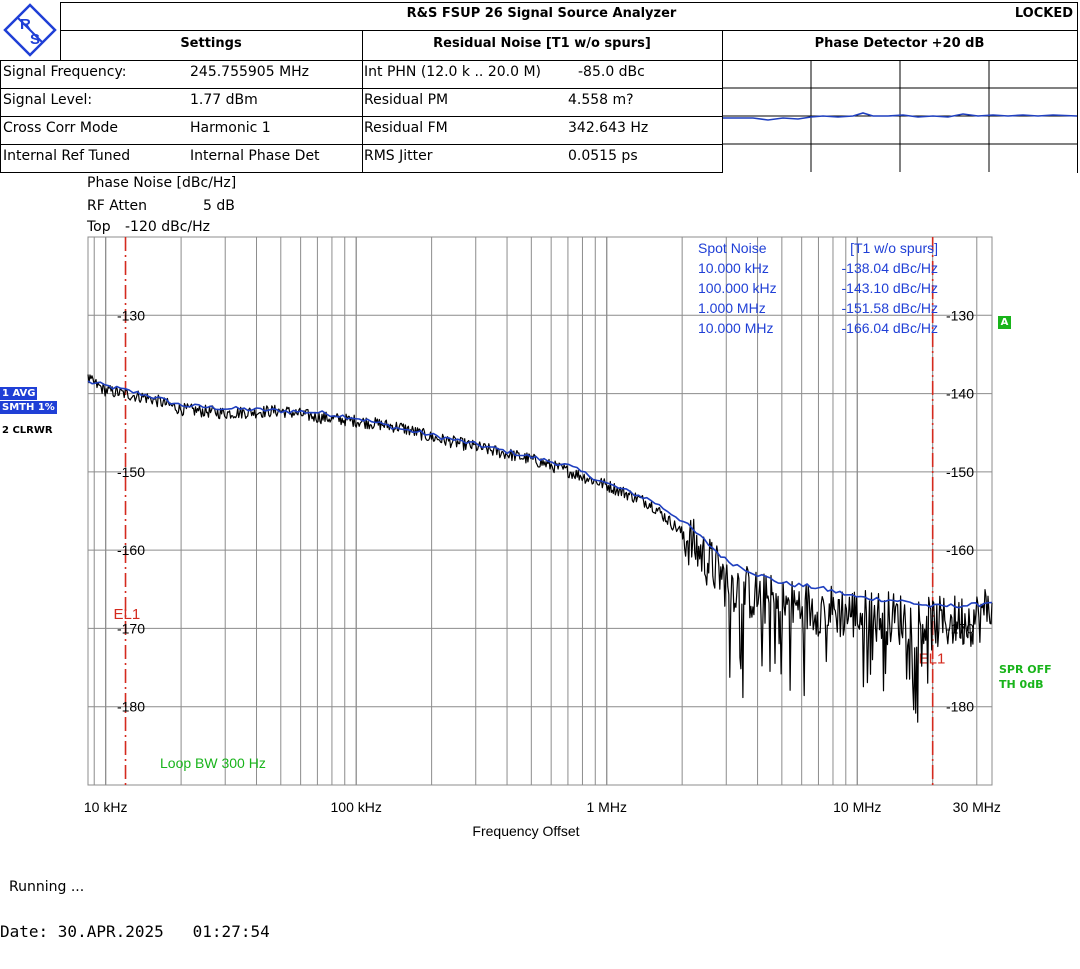 This screenshot has width=1080, height=969. I want to click on date-stamp: Date: 30.APR.2025 01:27:54, so click(135, 931).